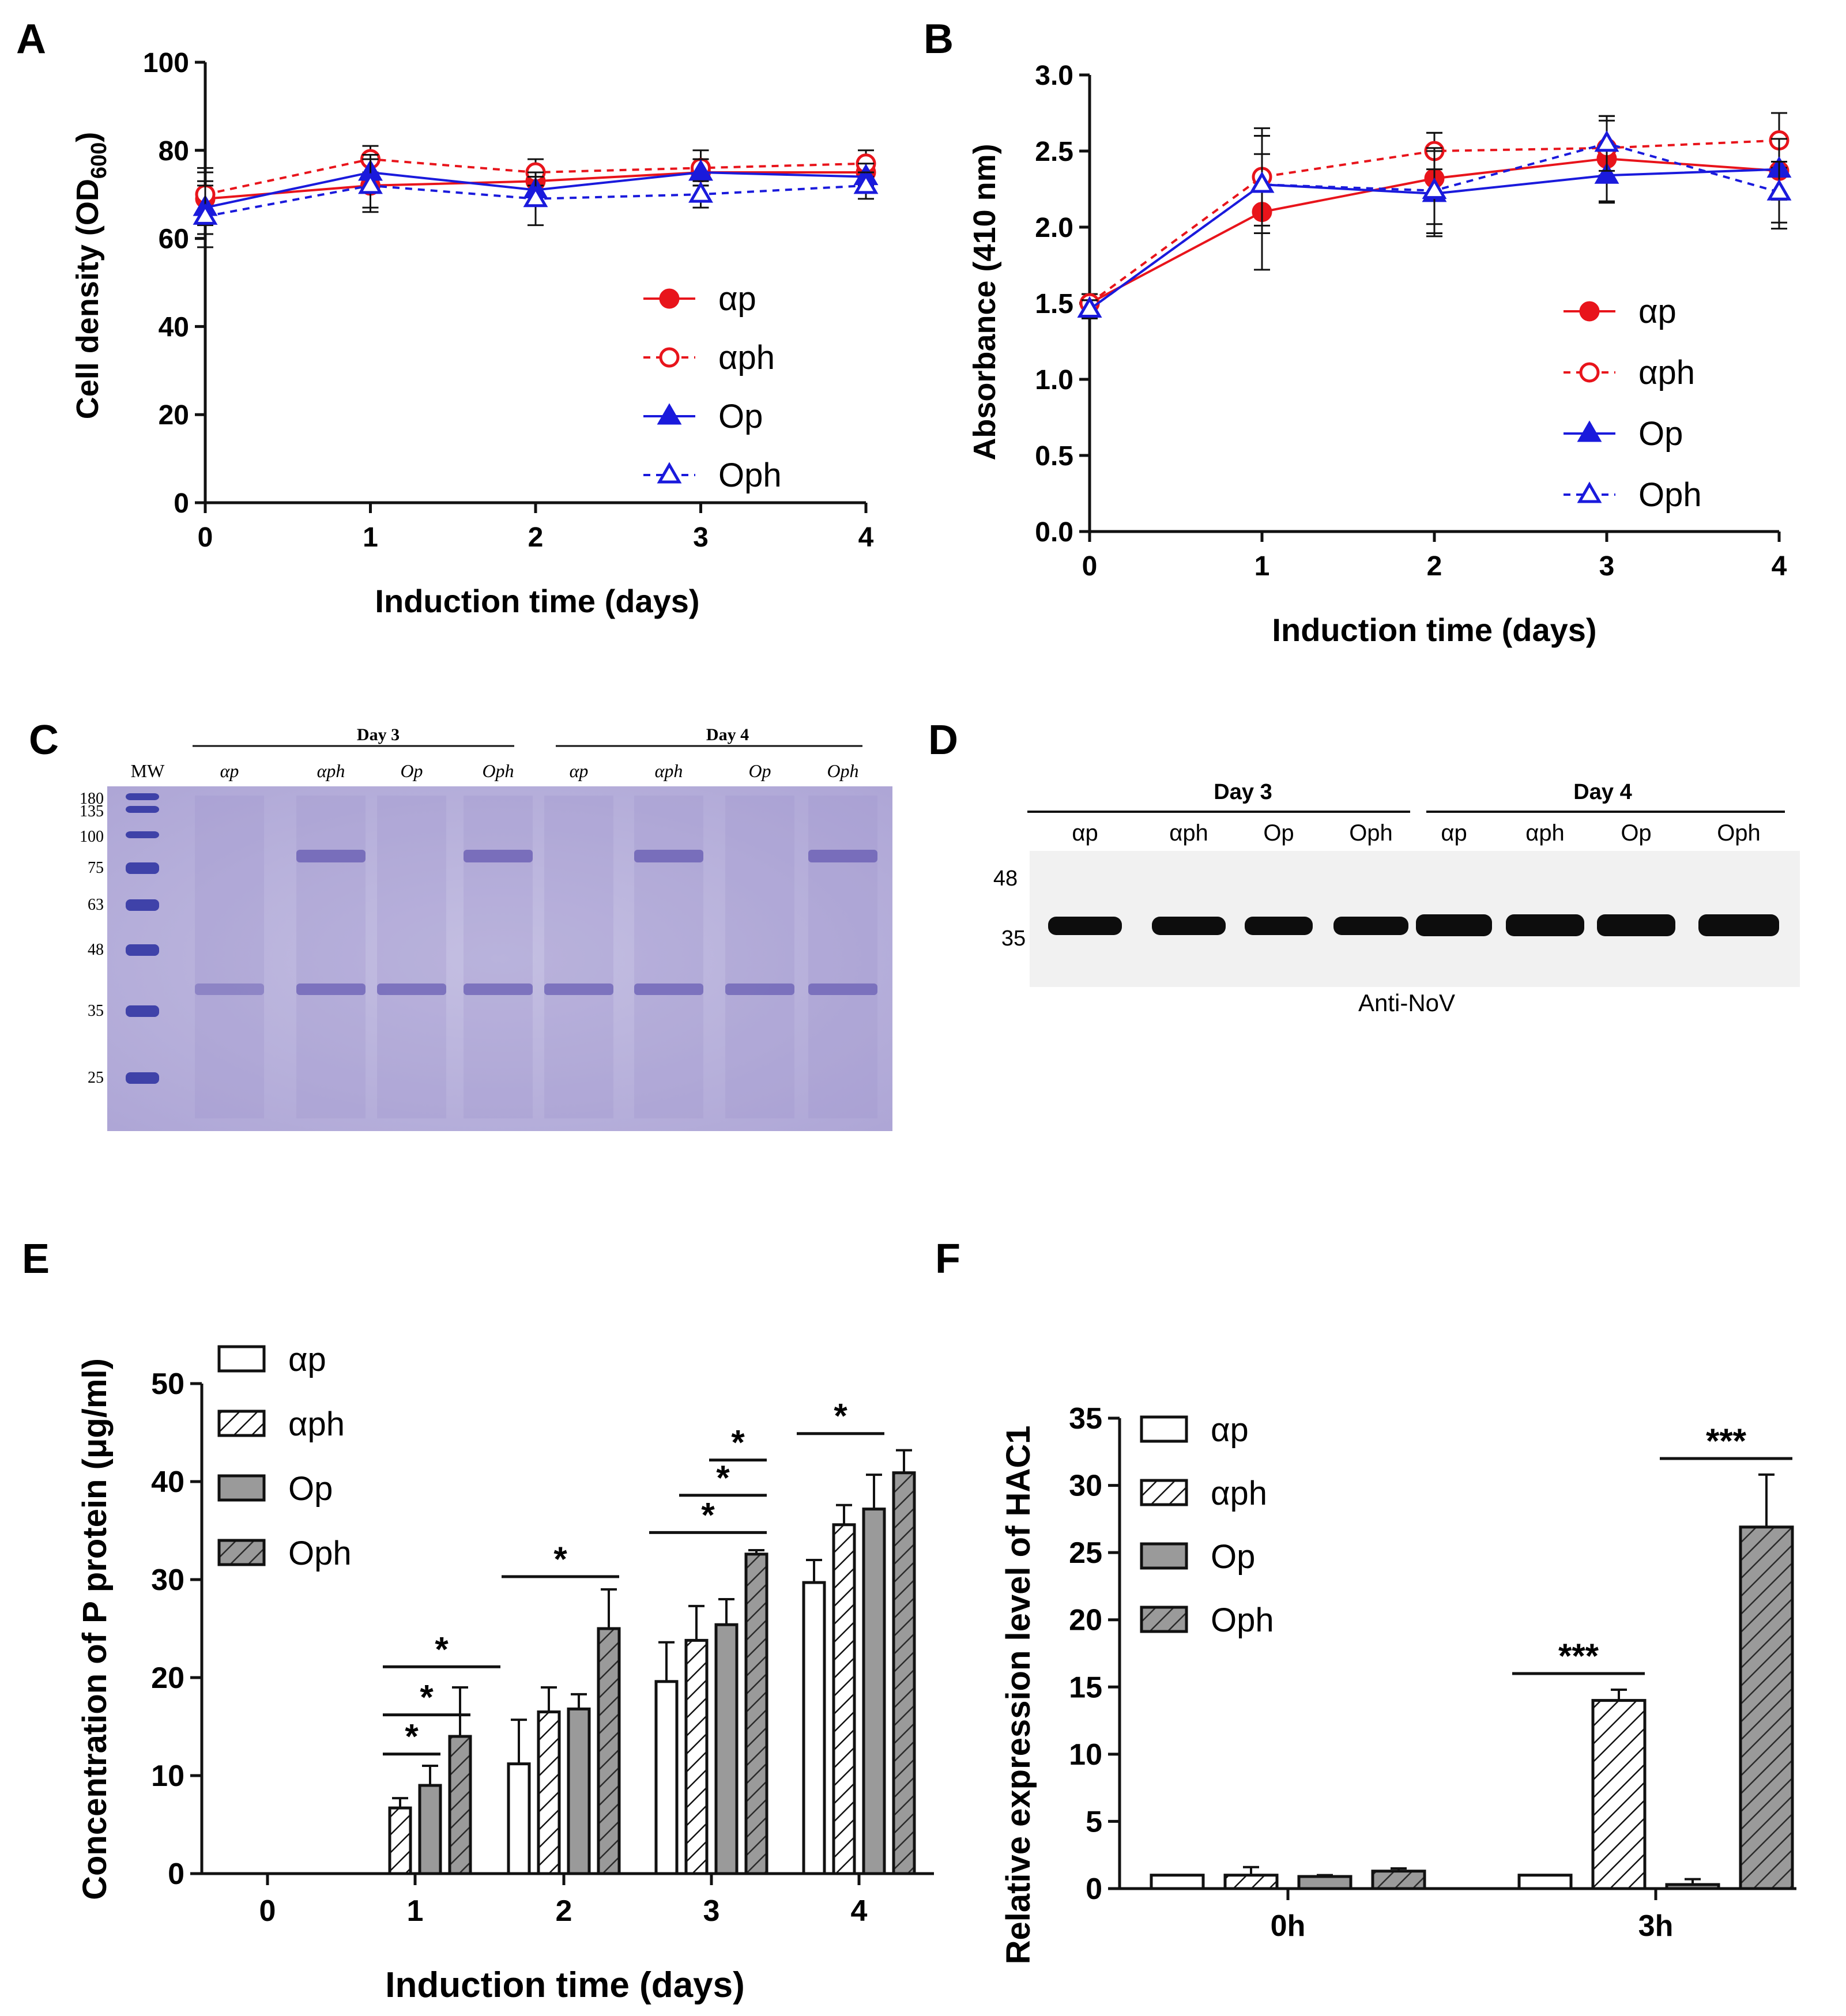 This screenshot has height=2016, width=1846. I want to click on panel-e-x-axis-label: Induction time (days), so click(564, 1985).